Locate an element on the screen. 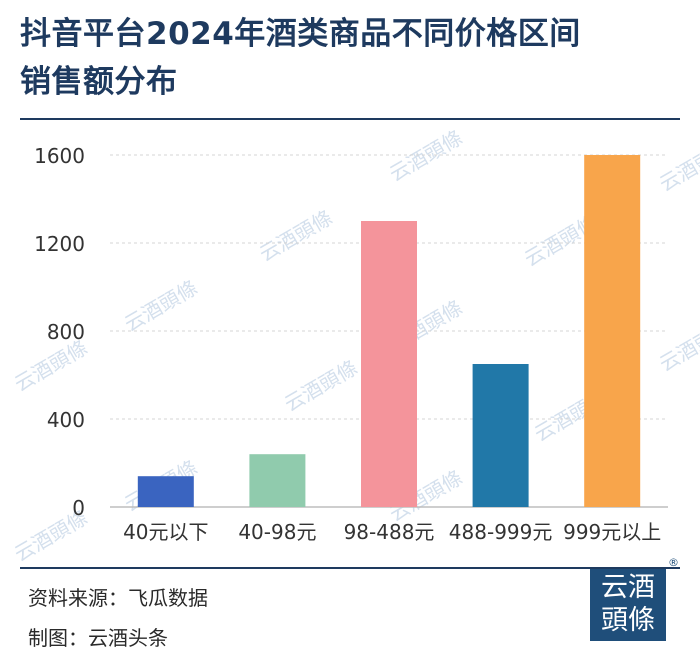  title-divider is located at coordinates (350, 119).